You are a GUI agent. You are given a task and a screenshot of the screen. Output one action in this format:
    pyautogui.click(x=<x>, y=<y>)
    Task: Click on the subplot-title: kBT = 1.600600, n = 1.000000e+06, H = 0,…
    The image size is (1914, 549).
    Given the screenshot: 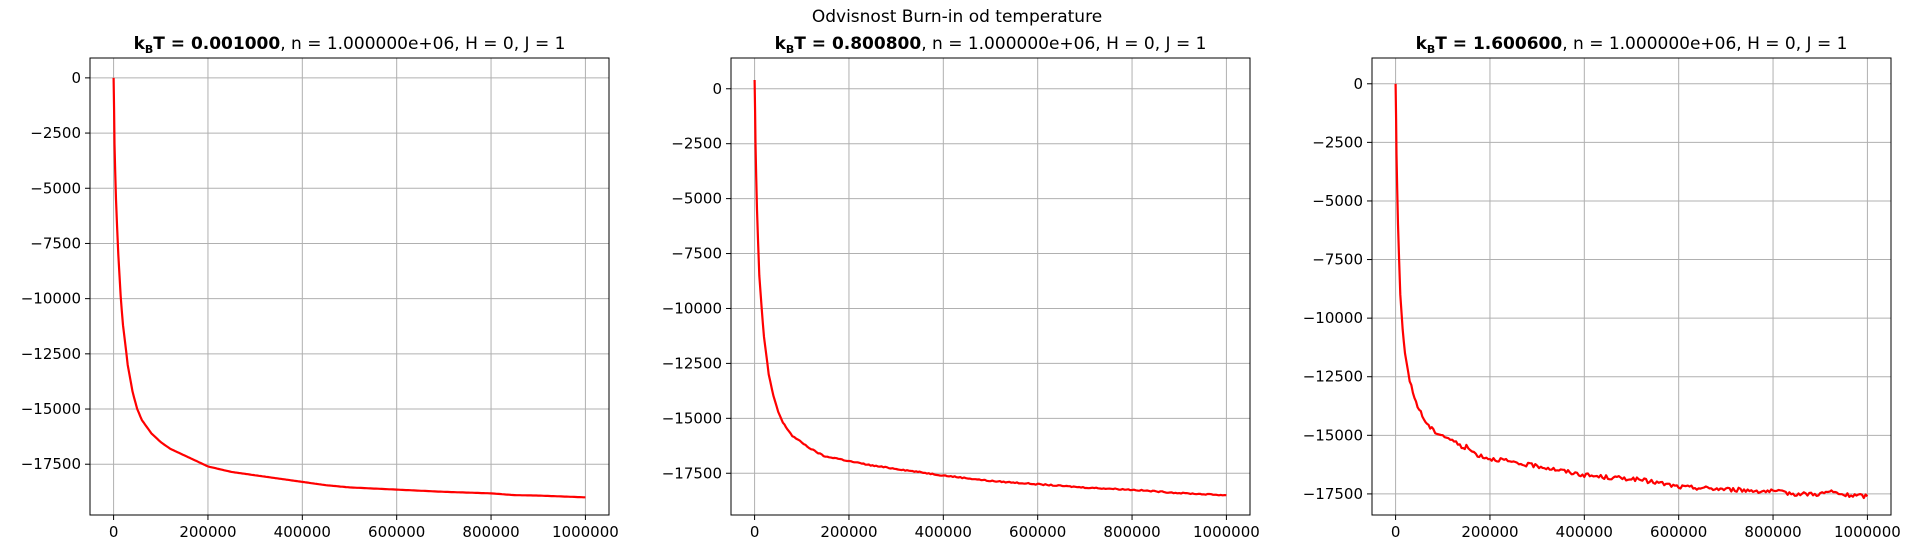 What is the action you would take?
    pyautogui.click(x=1632, y=45)
    